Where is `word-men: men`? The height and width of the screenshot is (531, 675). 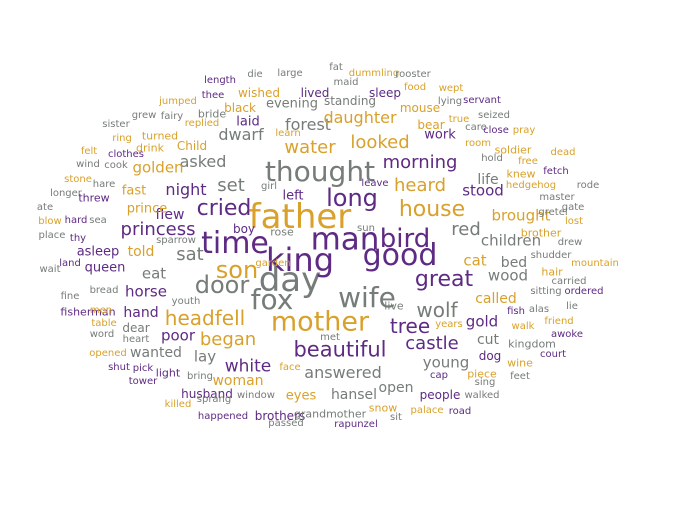
word-men: men is located at coordinates (101, 310).